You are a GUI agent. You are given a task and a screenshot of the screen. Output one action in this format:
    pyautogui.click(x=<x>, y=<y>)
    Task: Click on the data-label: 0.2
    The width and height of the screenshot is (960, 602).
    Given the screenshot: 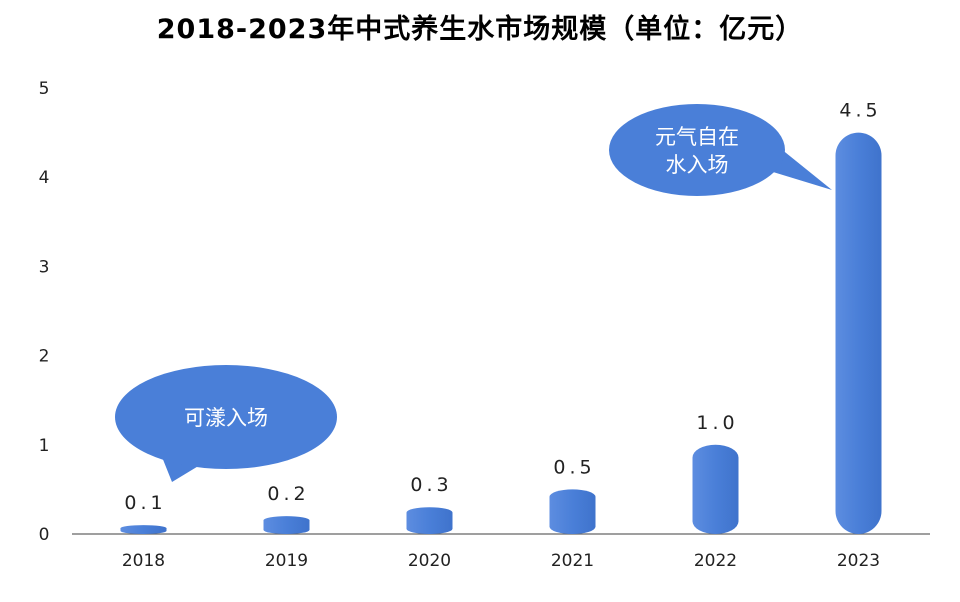 What is the action you would take?
    pyautogui.click(x=288, y=494)
    